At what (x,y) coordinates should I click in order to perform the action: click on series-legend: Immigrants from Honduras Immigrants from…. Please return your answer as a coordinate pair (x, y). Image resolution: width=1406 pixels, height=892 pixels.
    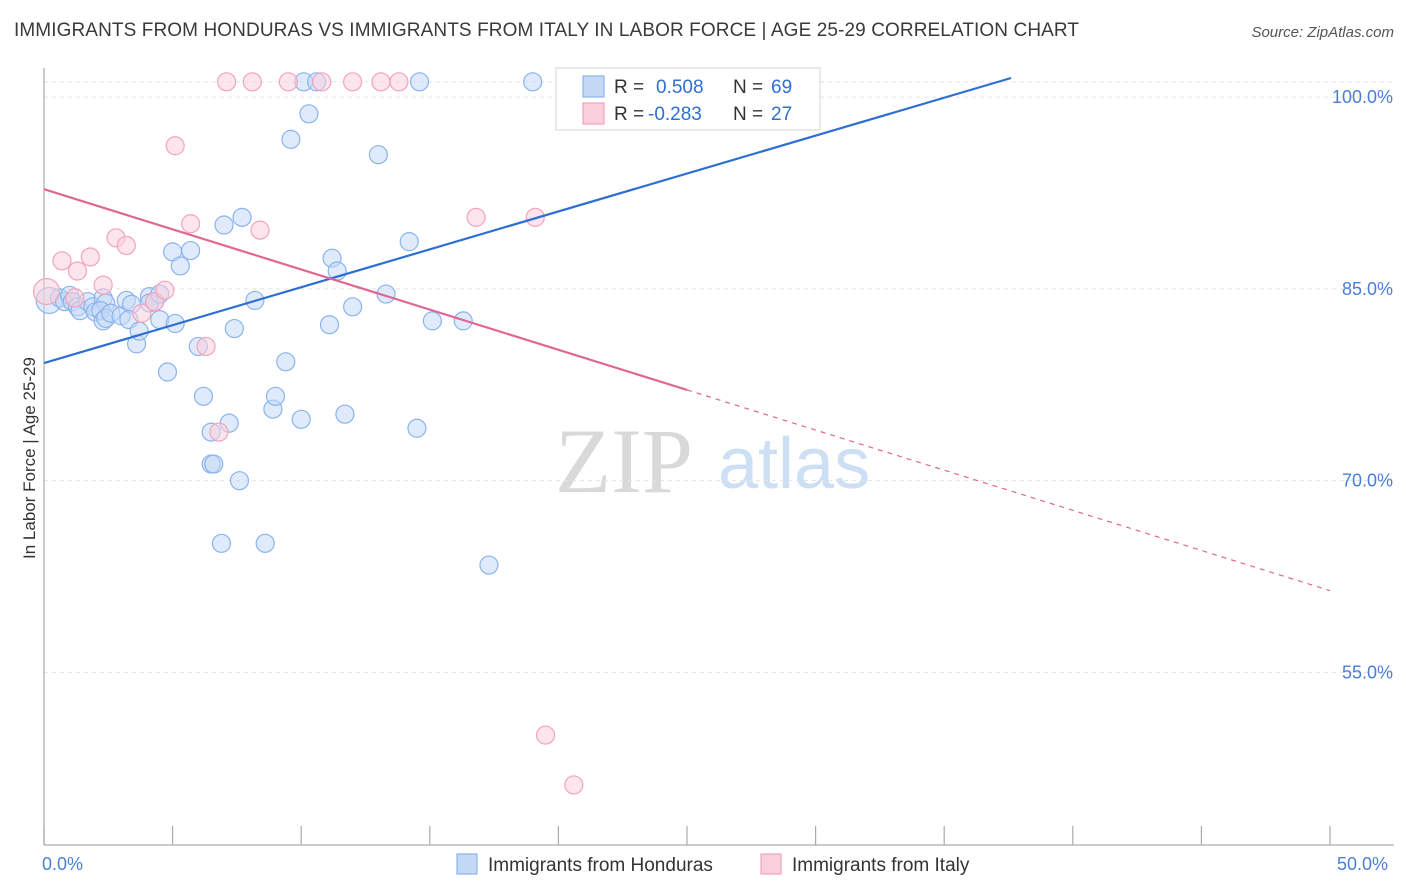
    Looking at the image, I should click on (713, 864).